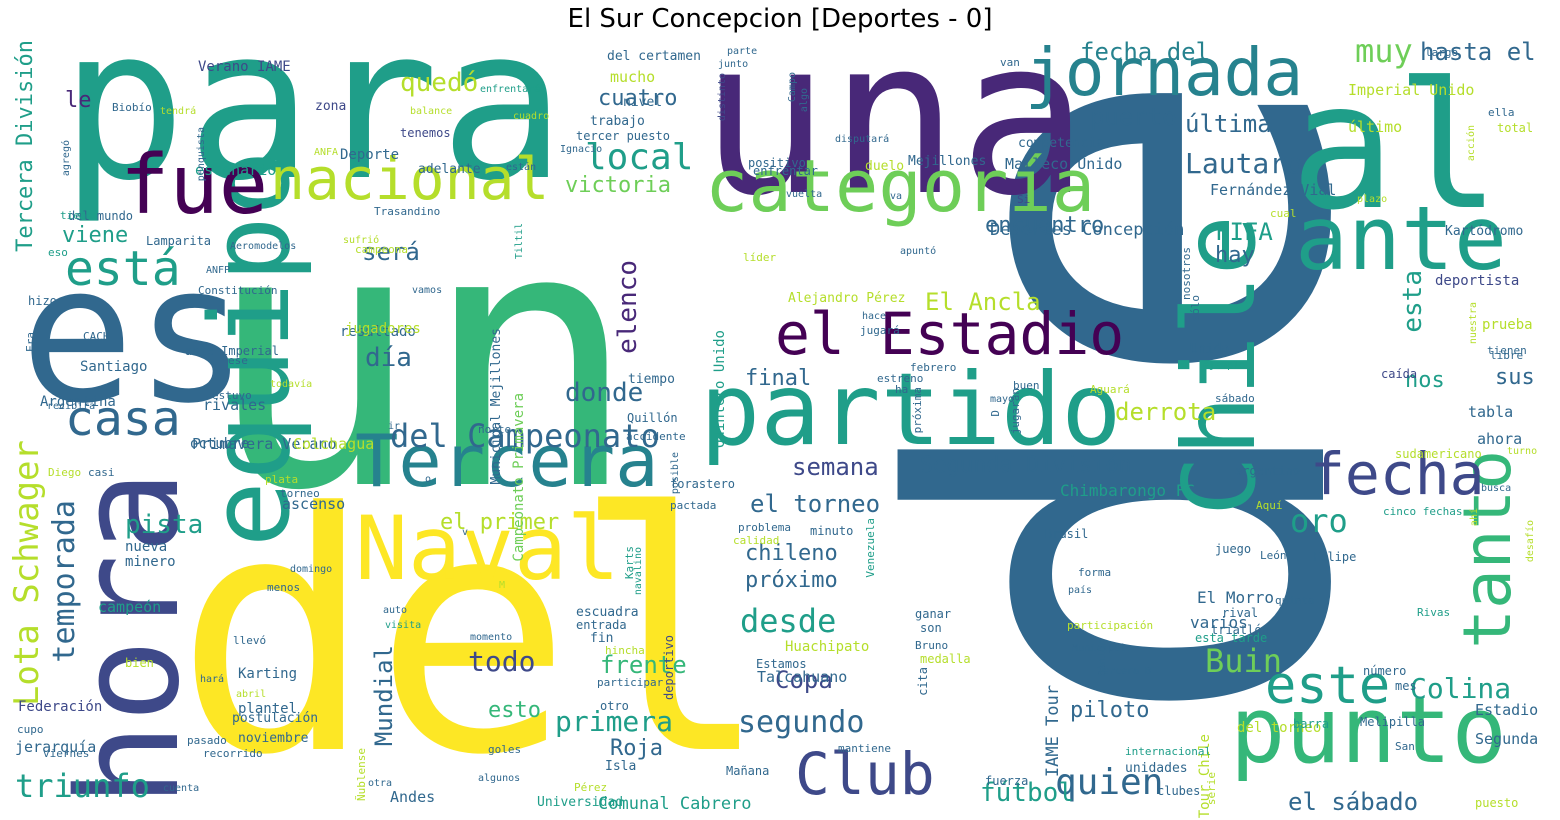 The width and height of the screenshot is (1560, 820). What do you see at coordinates (995, 413) in the screenshot?
I see `word-d: D` at bounding box center [995, 413].